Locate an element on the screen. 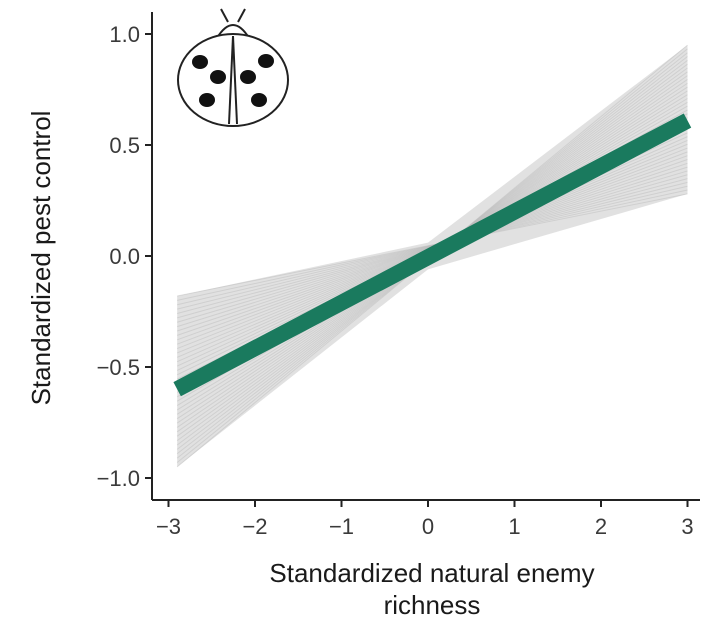 Image resolution: width=718 pixels, height=620 pixels. x-ticks: −3 −2 −1 0 1 2 3 is located at coordinates (425, 519).